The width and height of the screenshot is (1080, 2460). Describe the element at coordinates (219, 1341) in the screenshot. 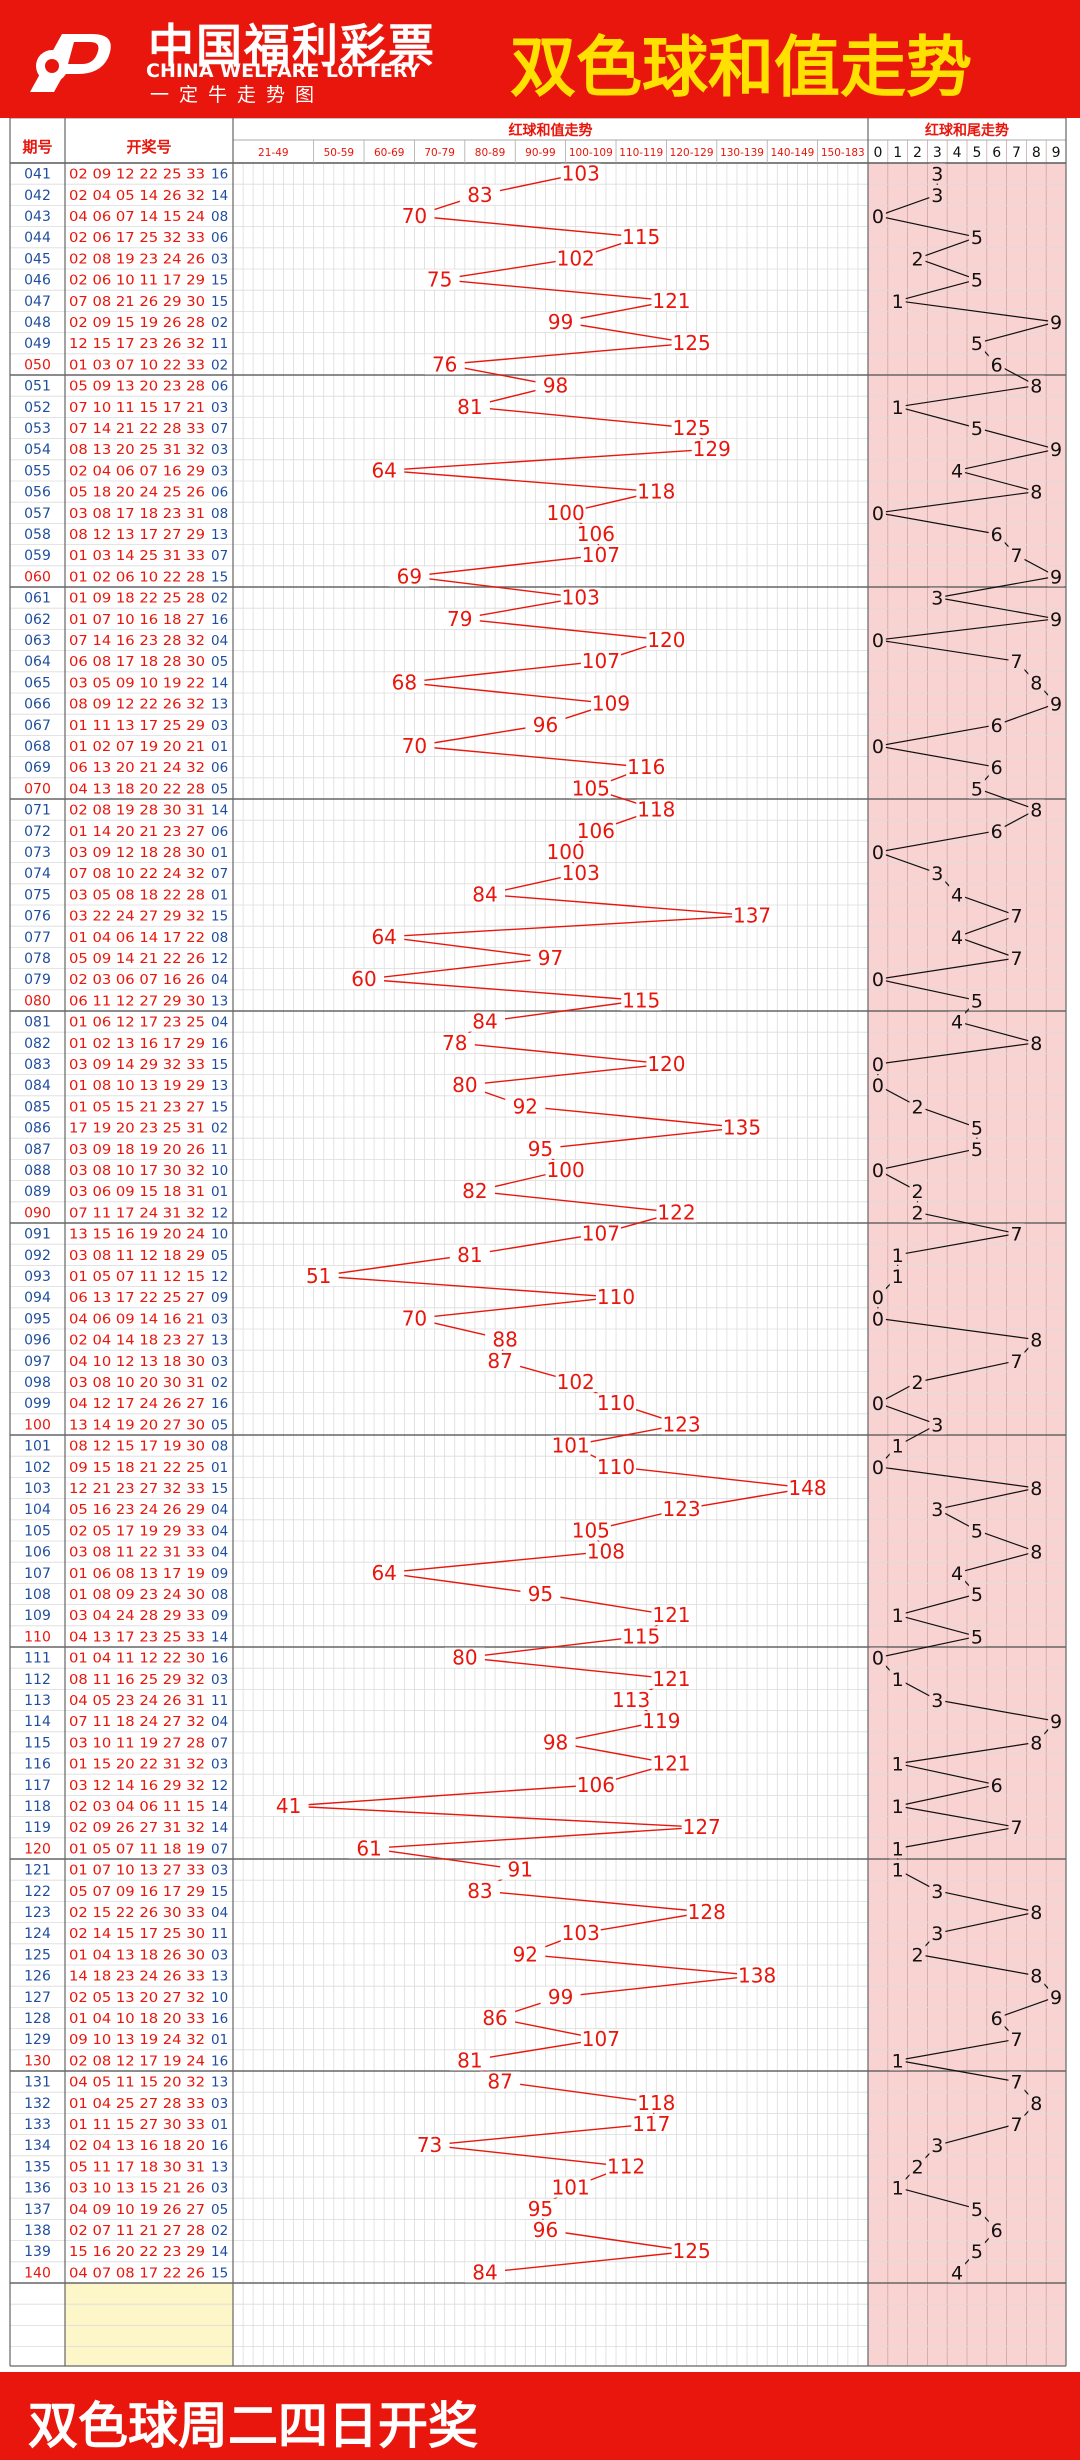

I see `blue-ball: 13` at that location.